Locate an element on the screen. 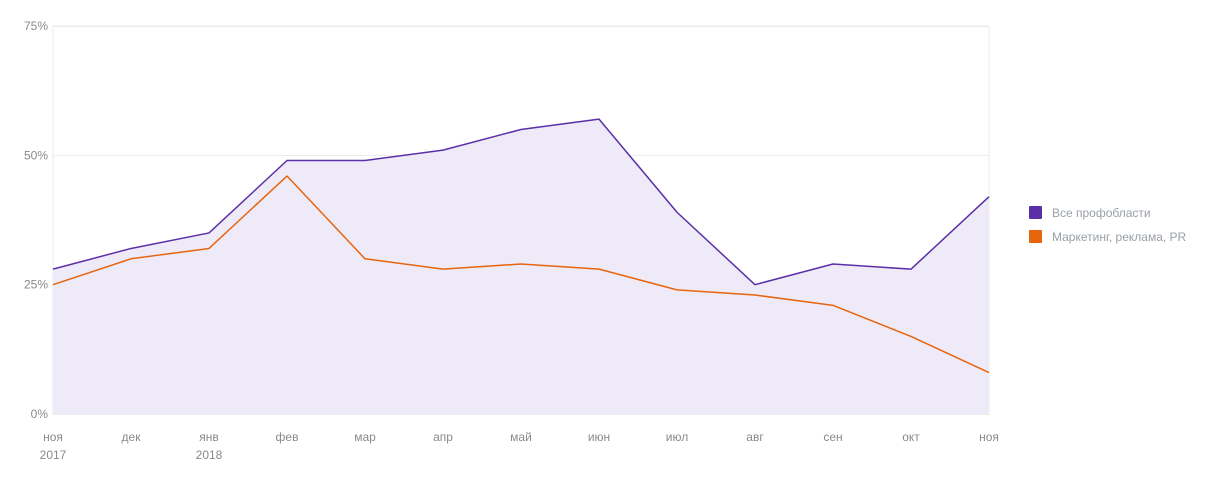 The height and width of the screenshot is (483, 1225). x-tick-label: авг is located at coordinates (755, 437).